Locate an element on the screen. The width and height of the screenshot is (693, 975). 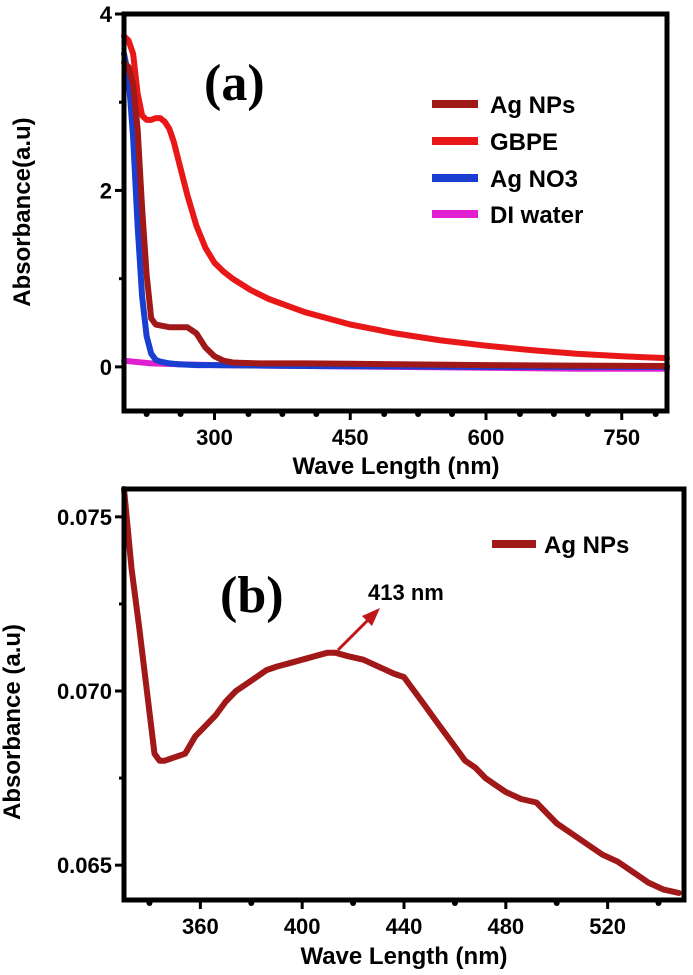
x-tick-label: 480 is located at coordinates (505, 926).